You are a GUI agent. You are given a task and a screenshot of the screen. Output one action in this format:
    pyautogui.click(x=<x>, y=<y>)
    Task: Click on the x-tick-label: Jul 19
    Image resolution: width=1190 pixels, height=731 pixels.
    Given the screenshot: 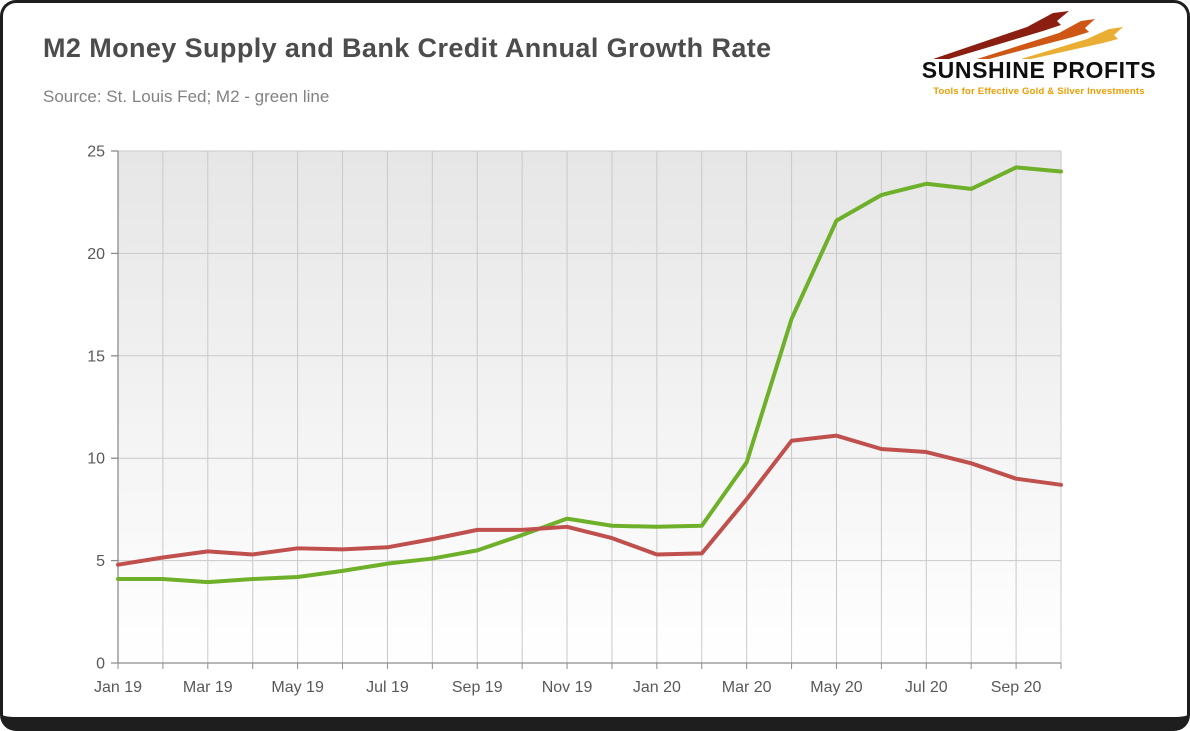 What is the action you would take?
    pyautogui.click(x=387, y=687)
    